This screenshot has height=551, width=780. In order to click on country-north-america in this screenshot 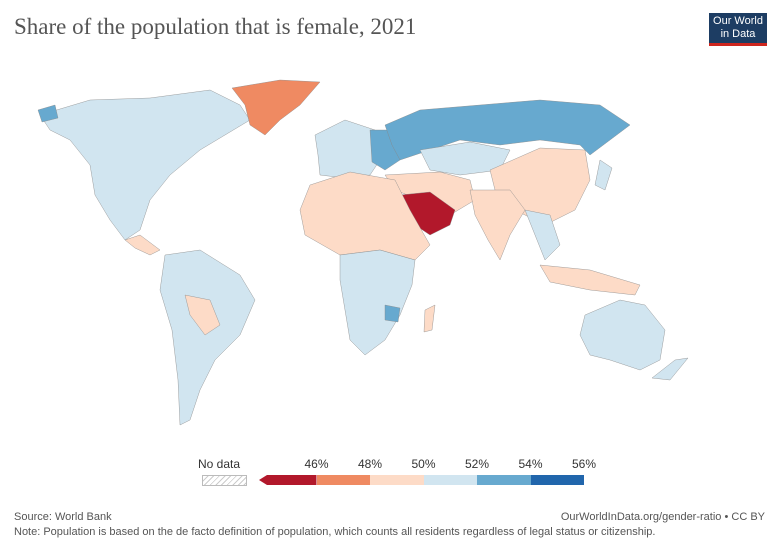, I will do `click(145, 165)`.